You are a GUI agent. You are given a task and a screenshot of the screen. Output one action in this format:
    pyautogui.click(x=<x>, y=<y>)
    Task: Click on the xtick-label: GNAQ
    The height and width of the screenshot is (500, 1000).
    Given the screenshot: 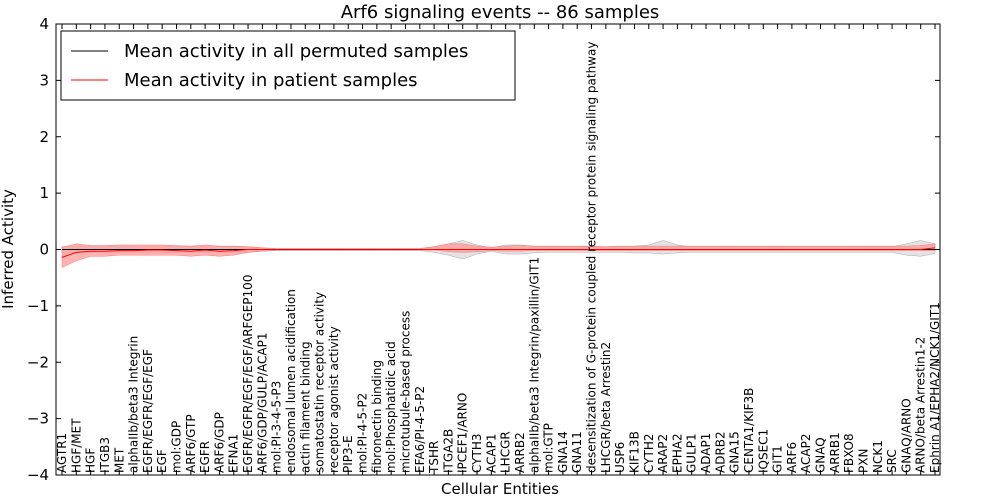 What is the action you would take?
    pyautogui.click(x=821, y=455)
    